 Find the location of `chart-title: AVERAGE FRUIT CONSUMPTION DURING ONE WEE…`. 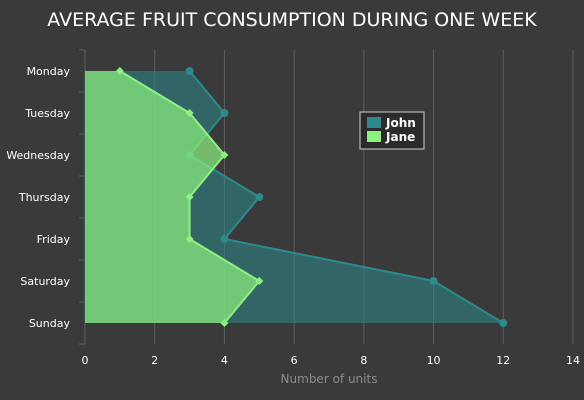

chart-title: AVERAGE FRUIT CONSUMPTION DURING ONE WEE… is located at coordinates (292, 20).